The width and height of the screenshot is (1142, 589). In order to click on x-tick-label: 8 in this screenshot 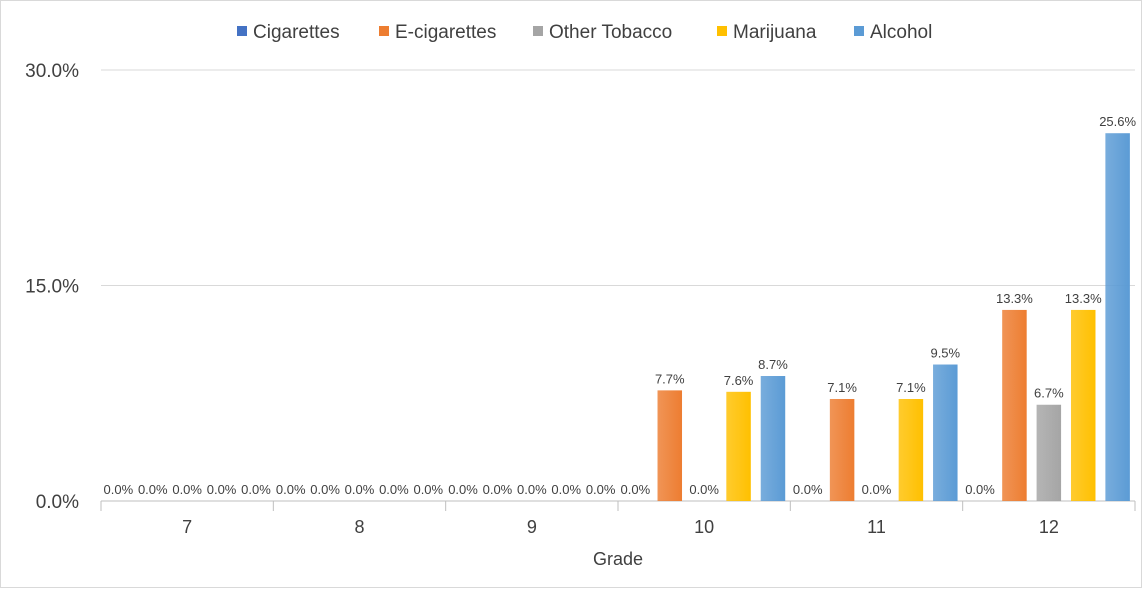, I will do `click(359, 527)`.